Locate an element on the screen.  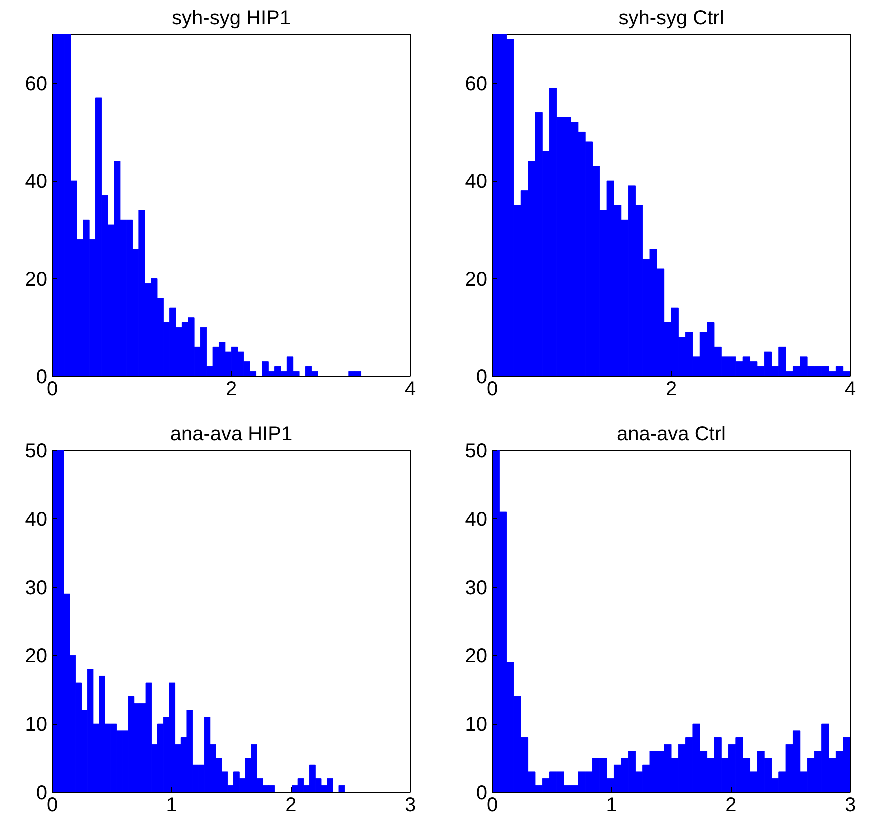
chart-title: syh-syg HIP1 is located at coordinates (231, 19).